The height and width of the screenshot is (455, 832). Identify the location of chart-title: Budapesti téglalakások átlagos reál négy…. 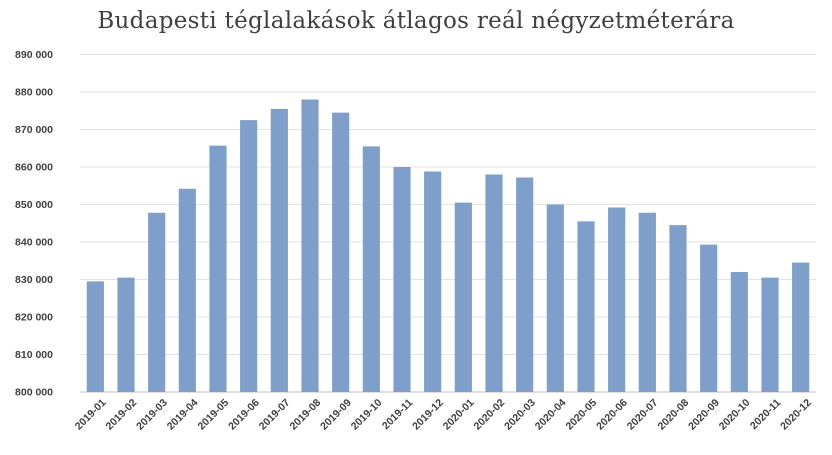
(416, 21).